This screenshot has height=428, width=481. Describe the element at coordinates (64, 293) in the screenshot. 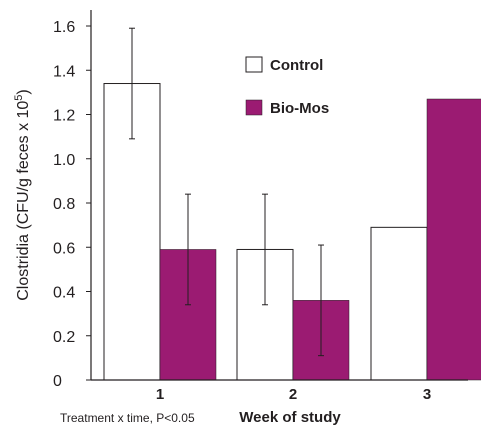

I see `y-tick-label-0.4: 0.4` at that location.